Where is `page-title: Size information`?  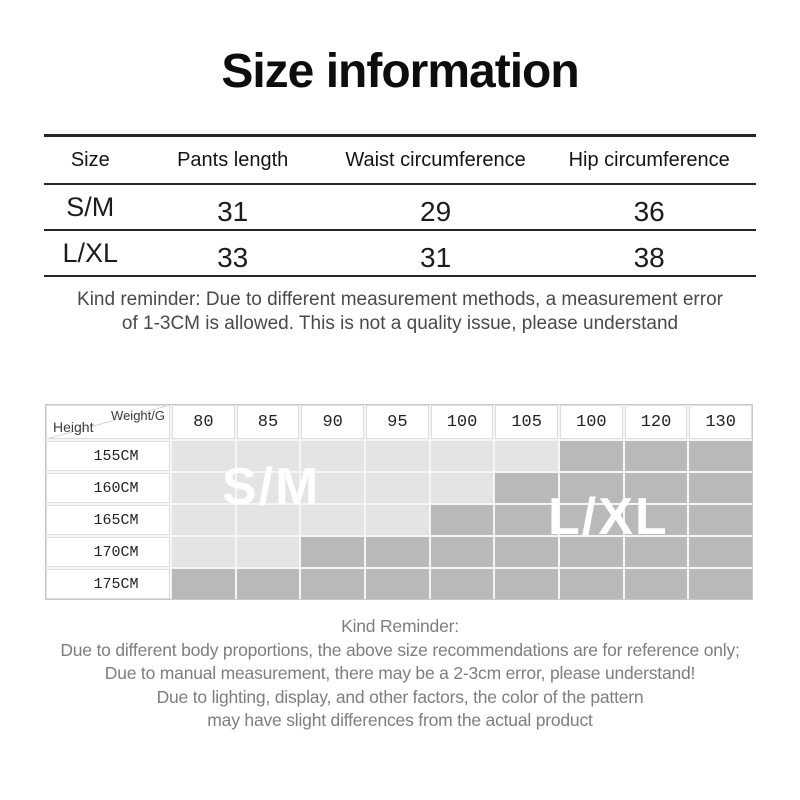 page-title: Size information is located at coordinates (400, 71).